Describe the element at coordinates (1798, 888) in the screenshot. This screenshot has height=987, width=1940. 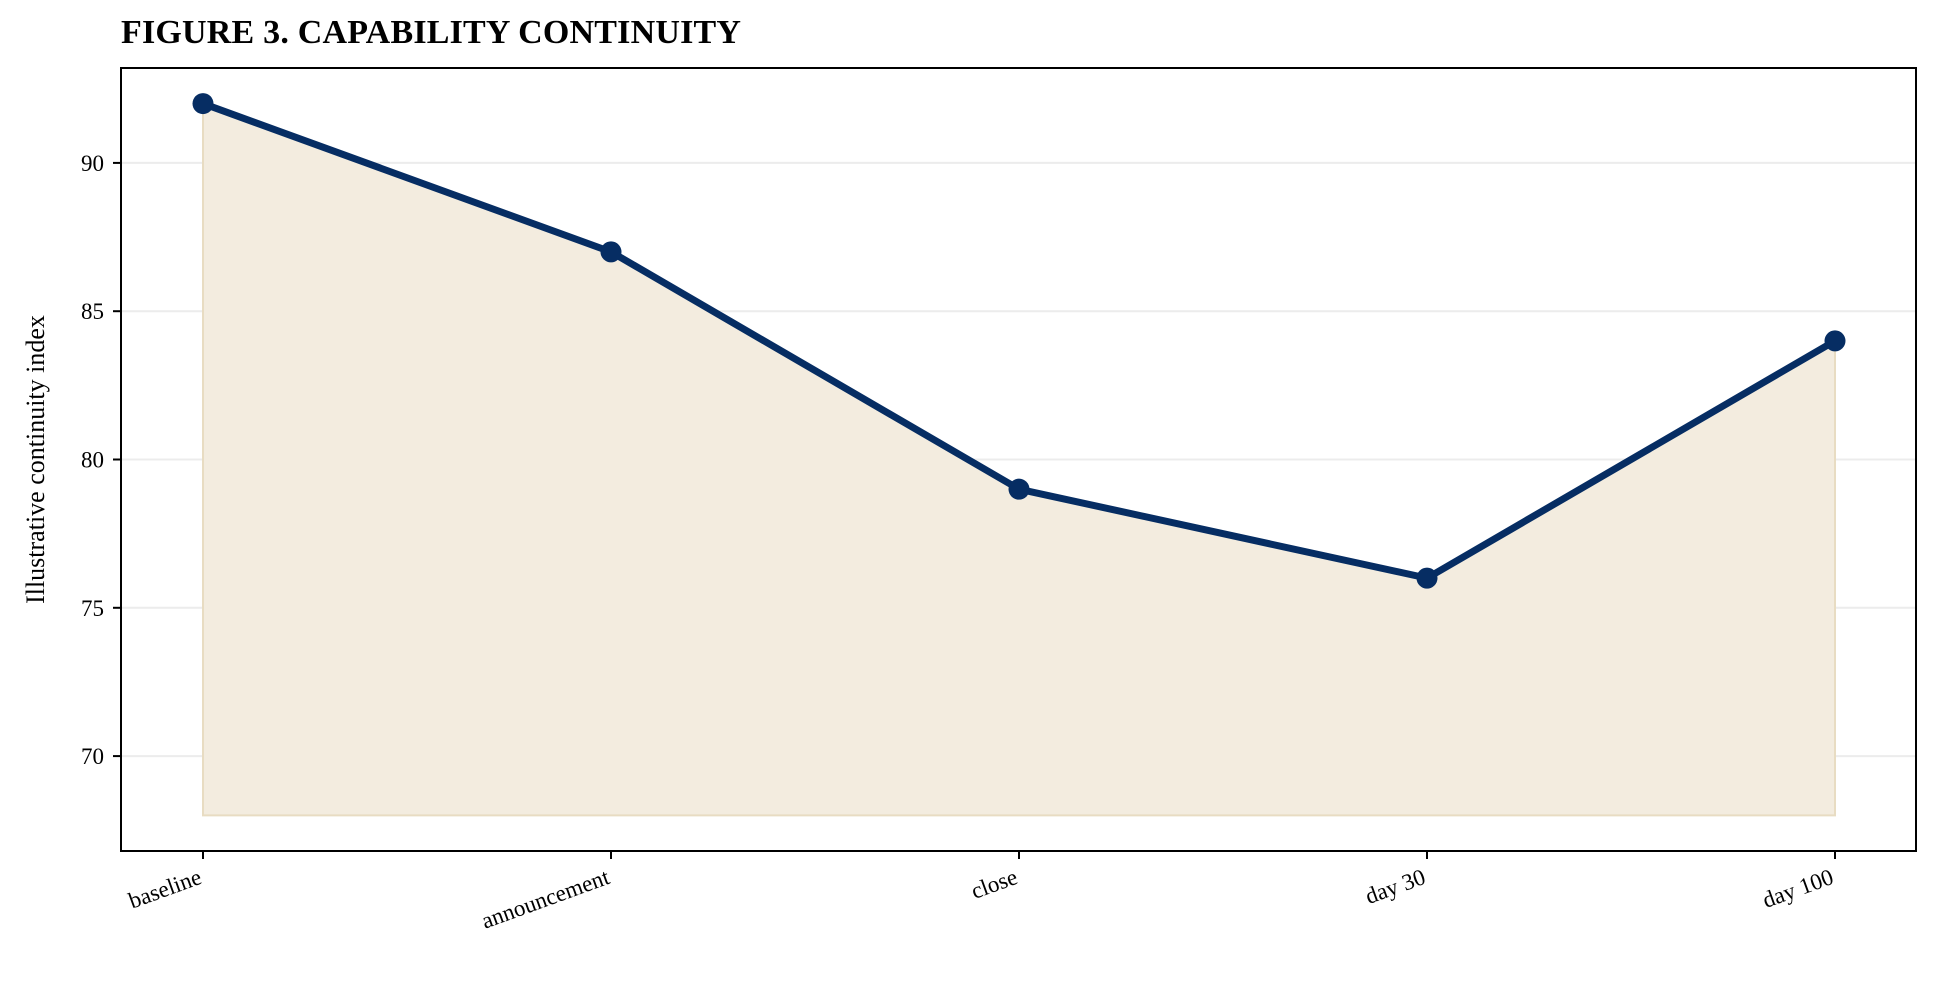
I see `x-tick-label: day 100` at that location.